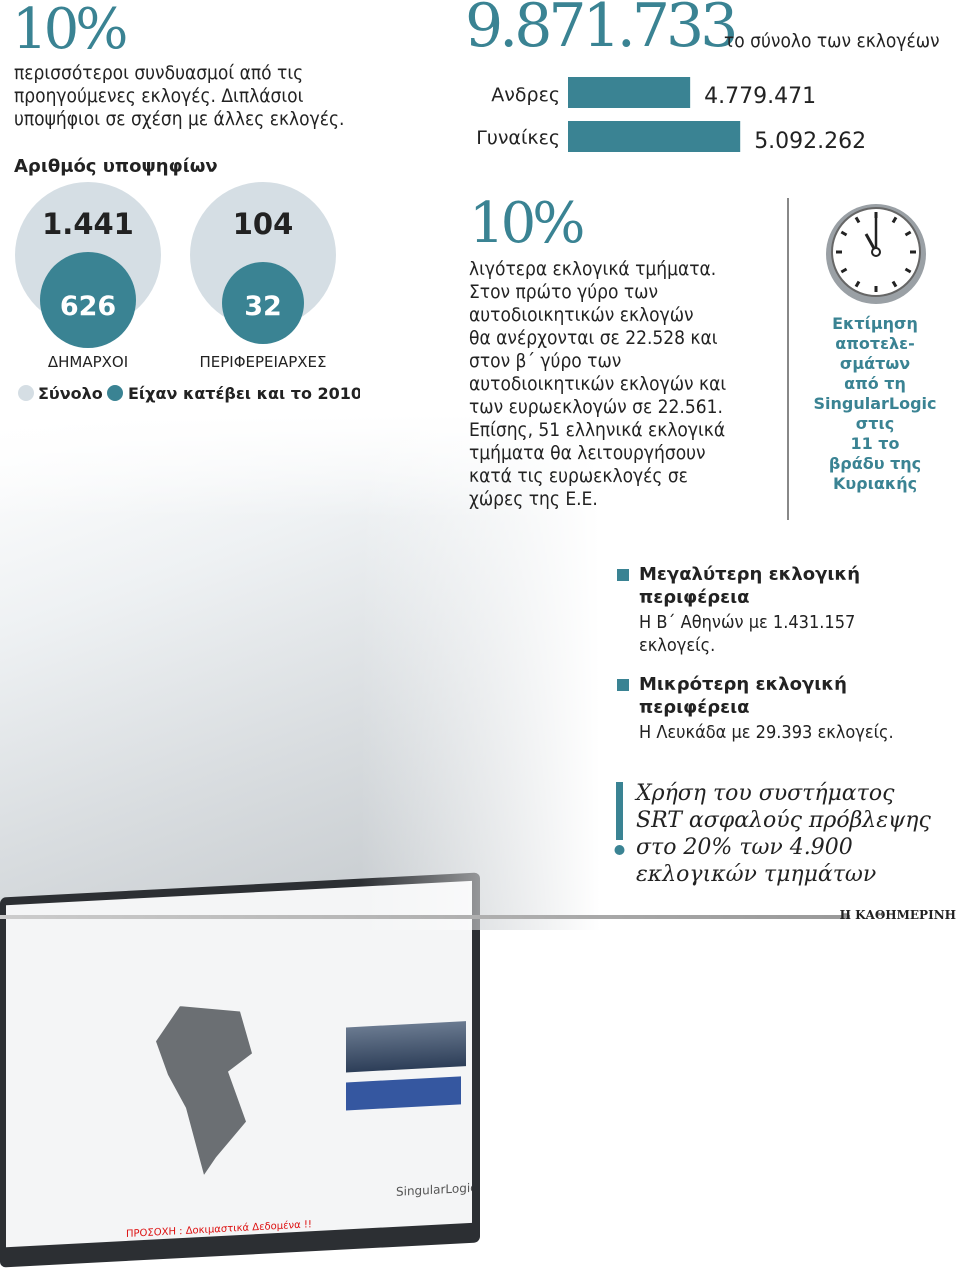 This screenshot has height=1268, width=960. Describe the element at coordinates (897, 915) in the screenshot. I see `credit: Η ΚΑΘΗΜΕΡΙΝΗ` at that location.